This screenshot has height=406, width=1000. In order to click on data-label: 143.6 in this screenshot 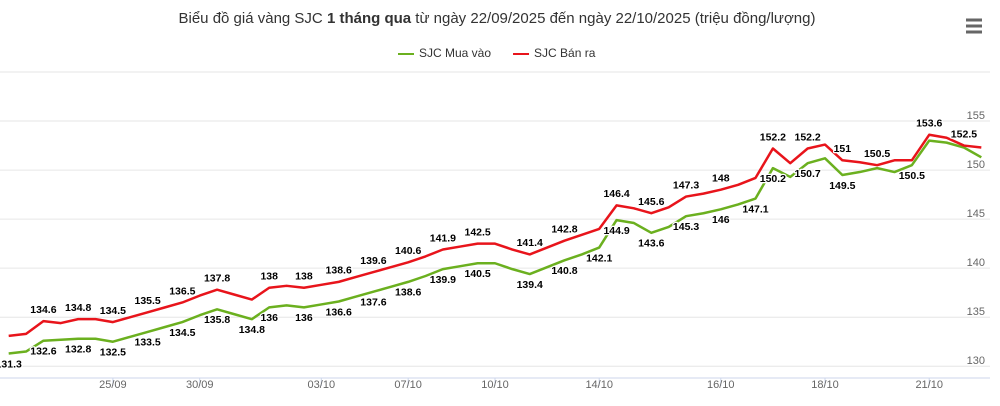, I will do `click(651, 244)`.